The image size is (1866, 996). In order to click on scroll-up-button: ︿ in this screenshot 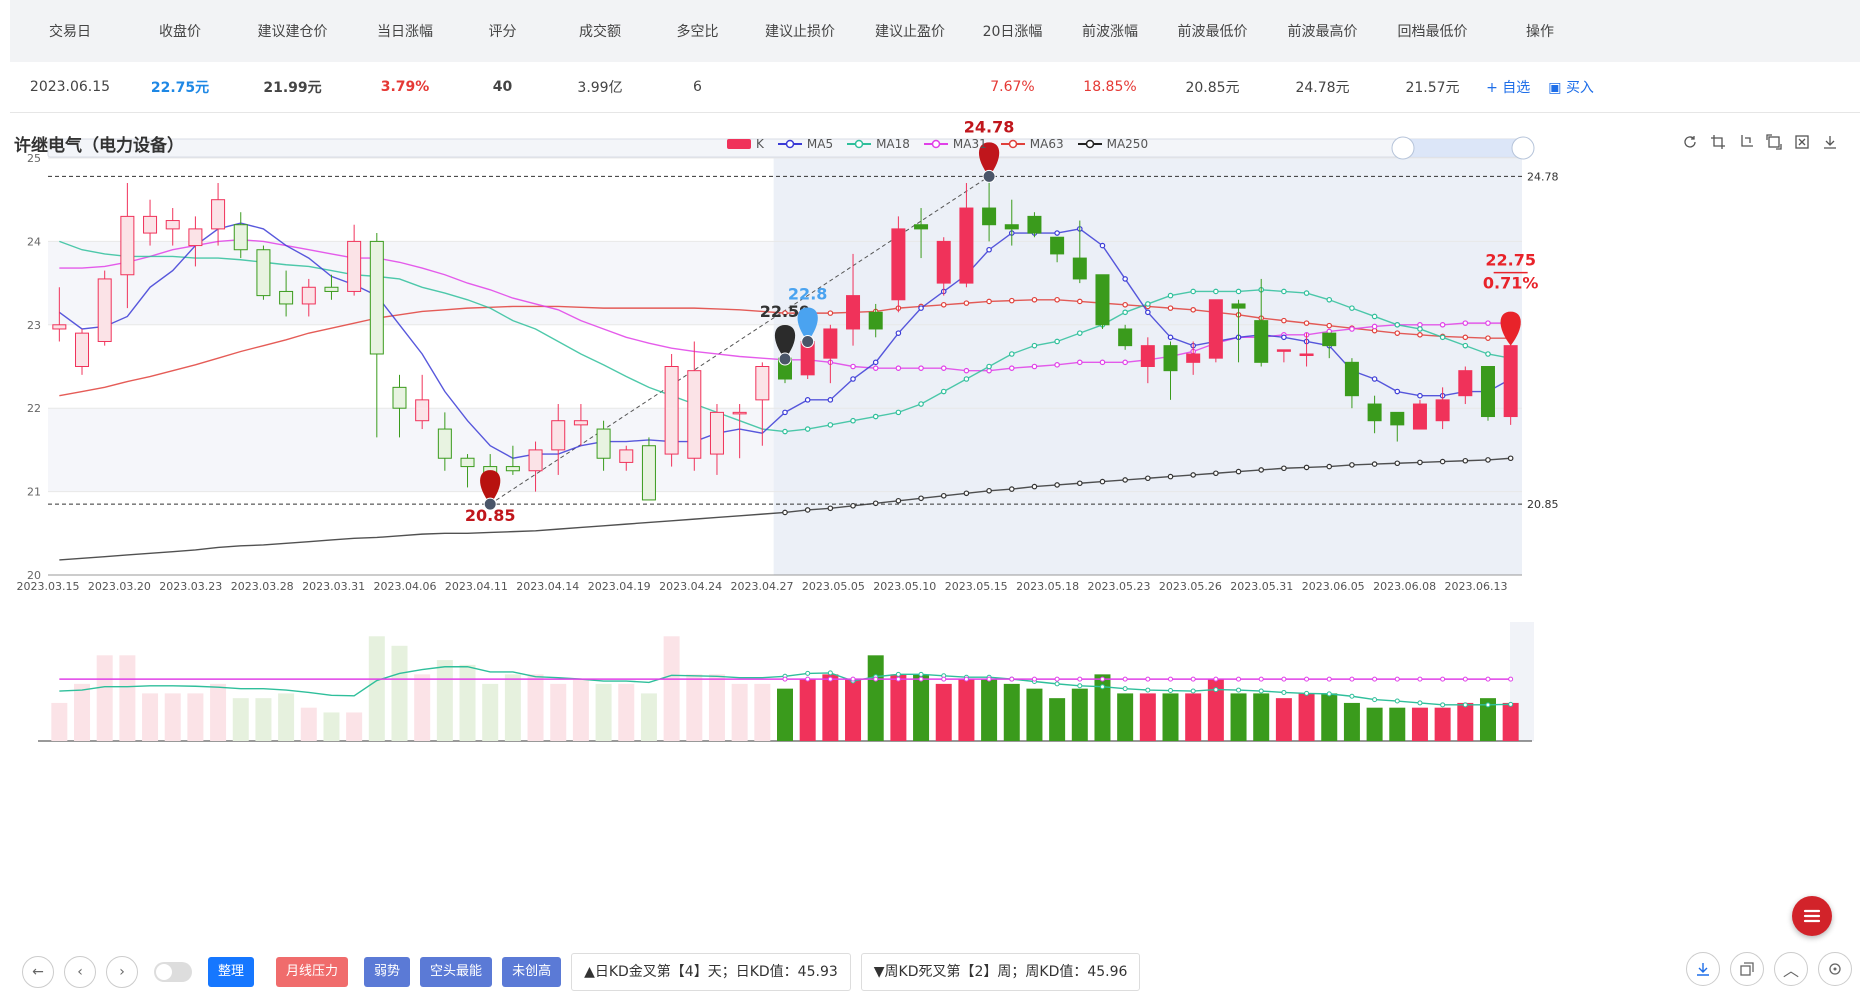, I will do `click(1791, 969)`.